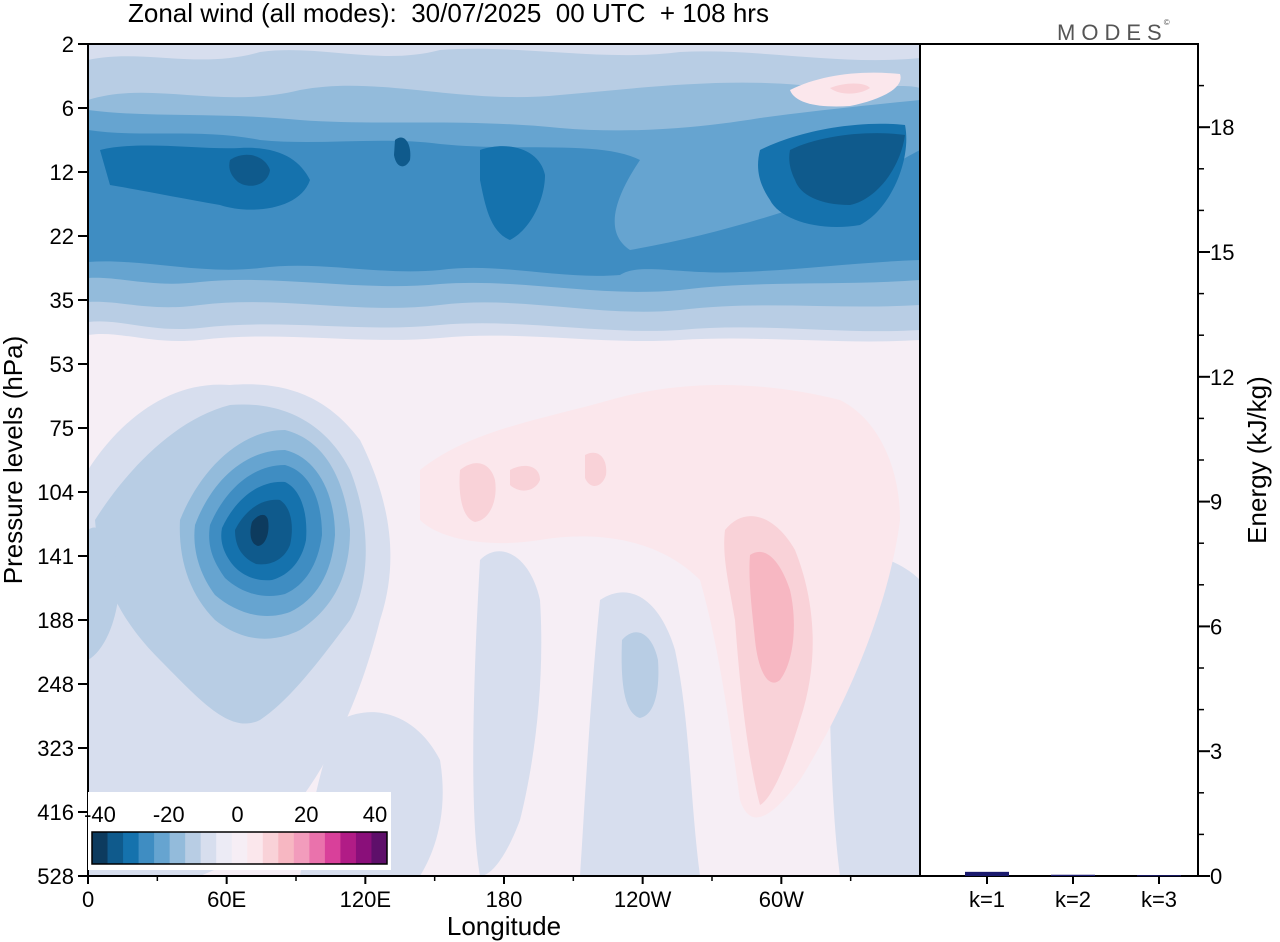  Describe the element at coordinates (100, 814) in the screenshot. I see `colorbar-tick-label: -40` at that location.